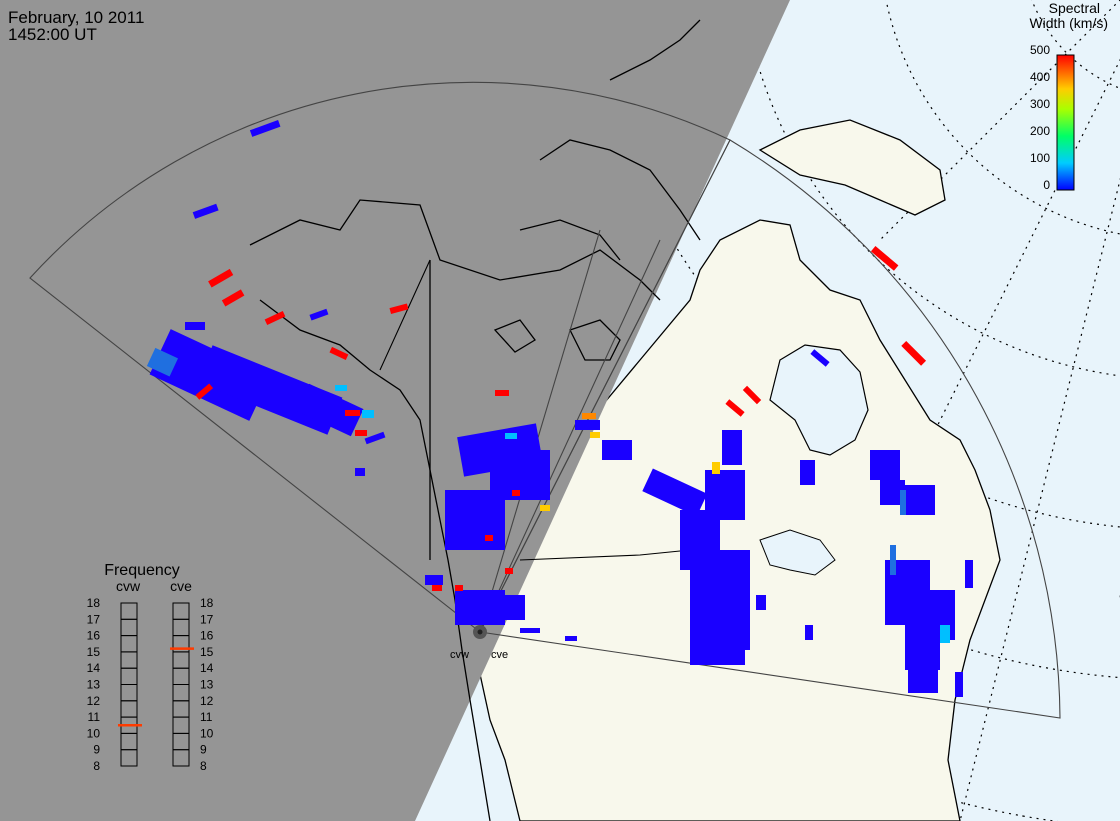 This screenshot has width=1120, height=821. I want to click on radar-sites: cvw cve, so click(479, 643).